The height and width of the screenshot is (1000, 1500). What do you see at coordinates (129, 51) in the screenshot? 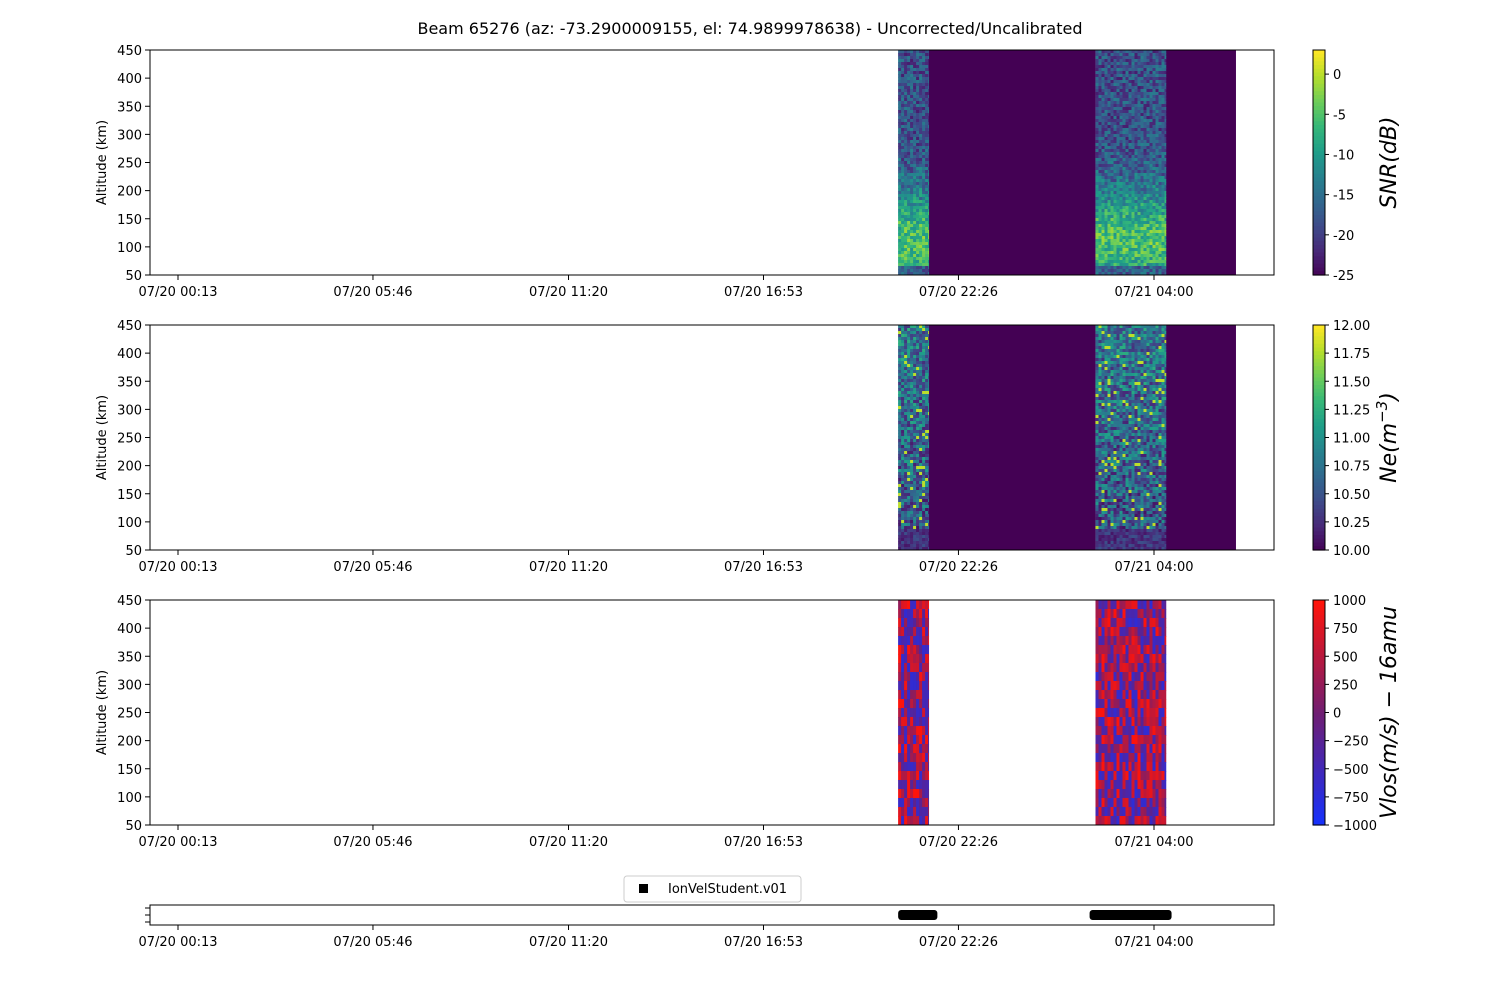
I see `snr-ytick-label: 450` at bounding box center [129, 51].